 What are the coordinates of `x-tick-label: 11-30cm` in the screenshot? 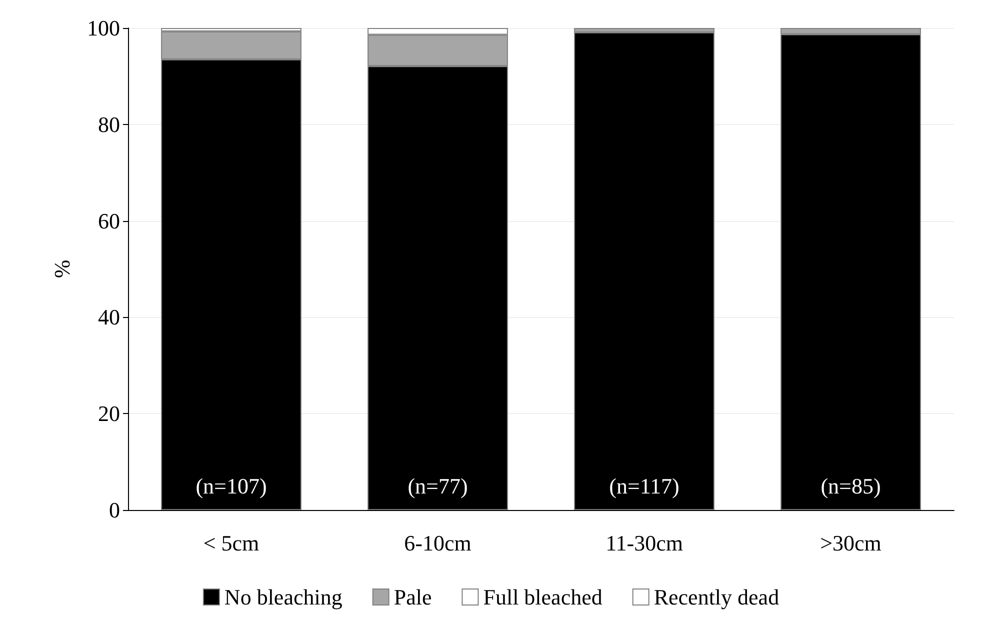 It's located at (644, 543).